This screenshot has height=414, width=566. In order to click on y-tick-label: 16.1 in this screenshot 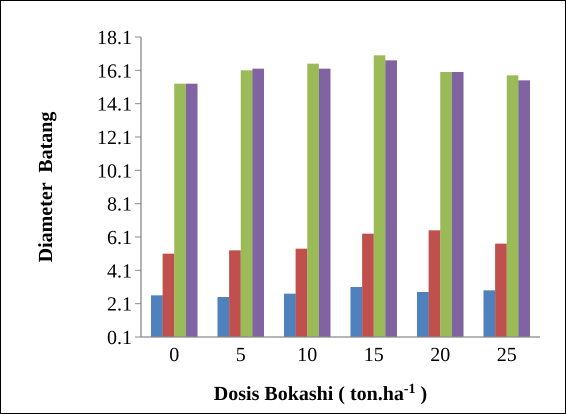, I will do `click(114, 71)`.